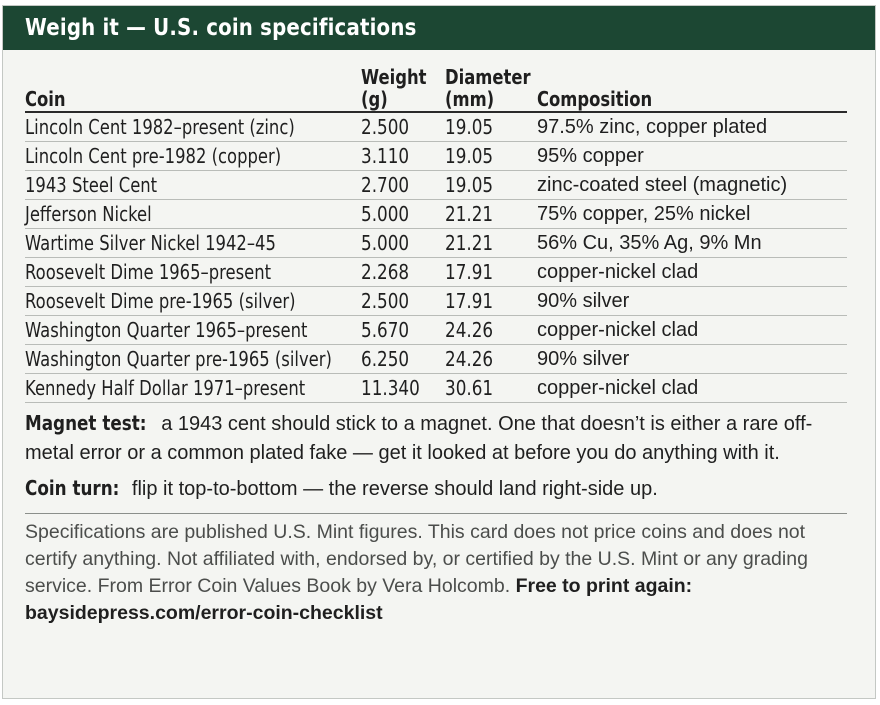  I want to click on col-header-composition: Composition, so click(692, 89).